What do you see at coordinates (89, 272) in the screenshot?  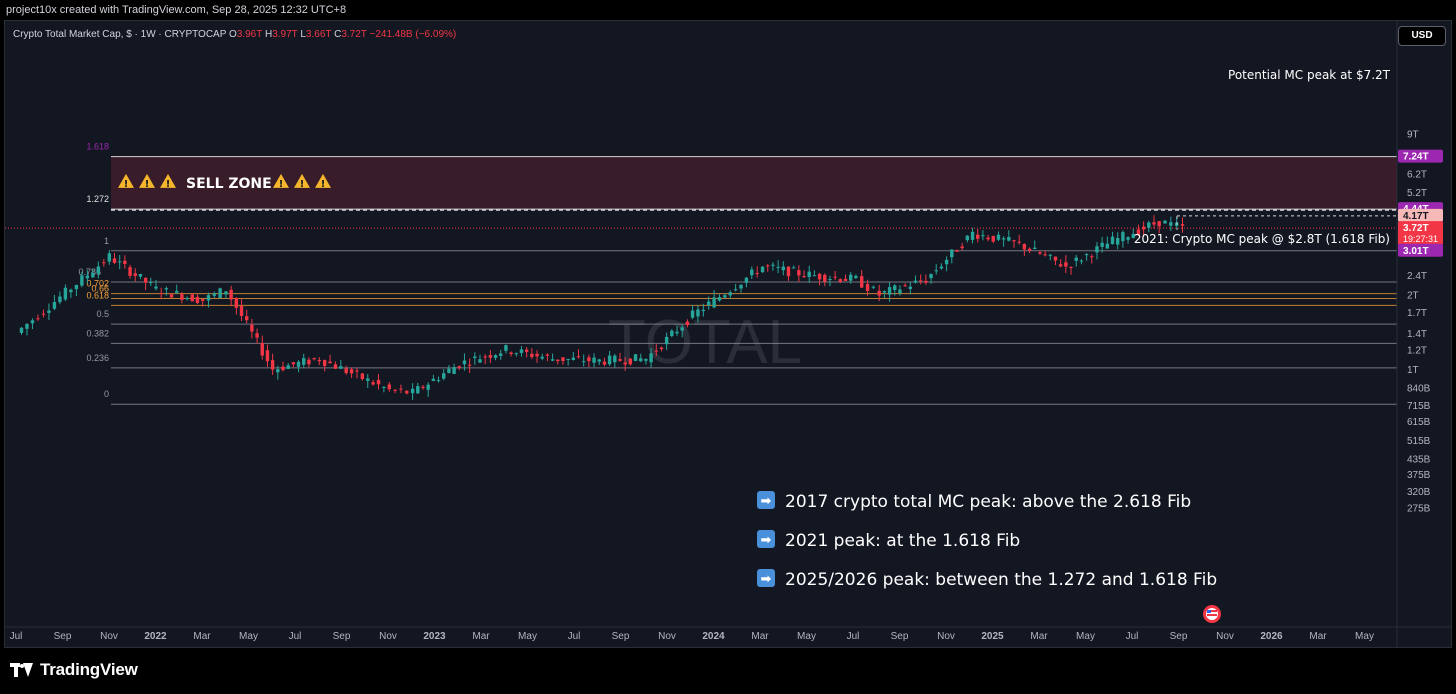 I see `fib-label: 0.786` at bounding box center [89, 272].